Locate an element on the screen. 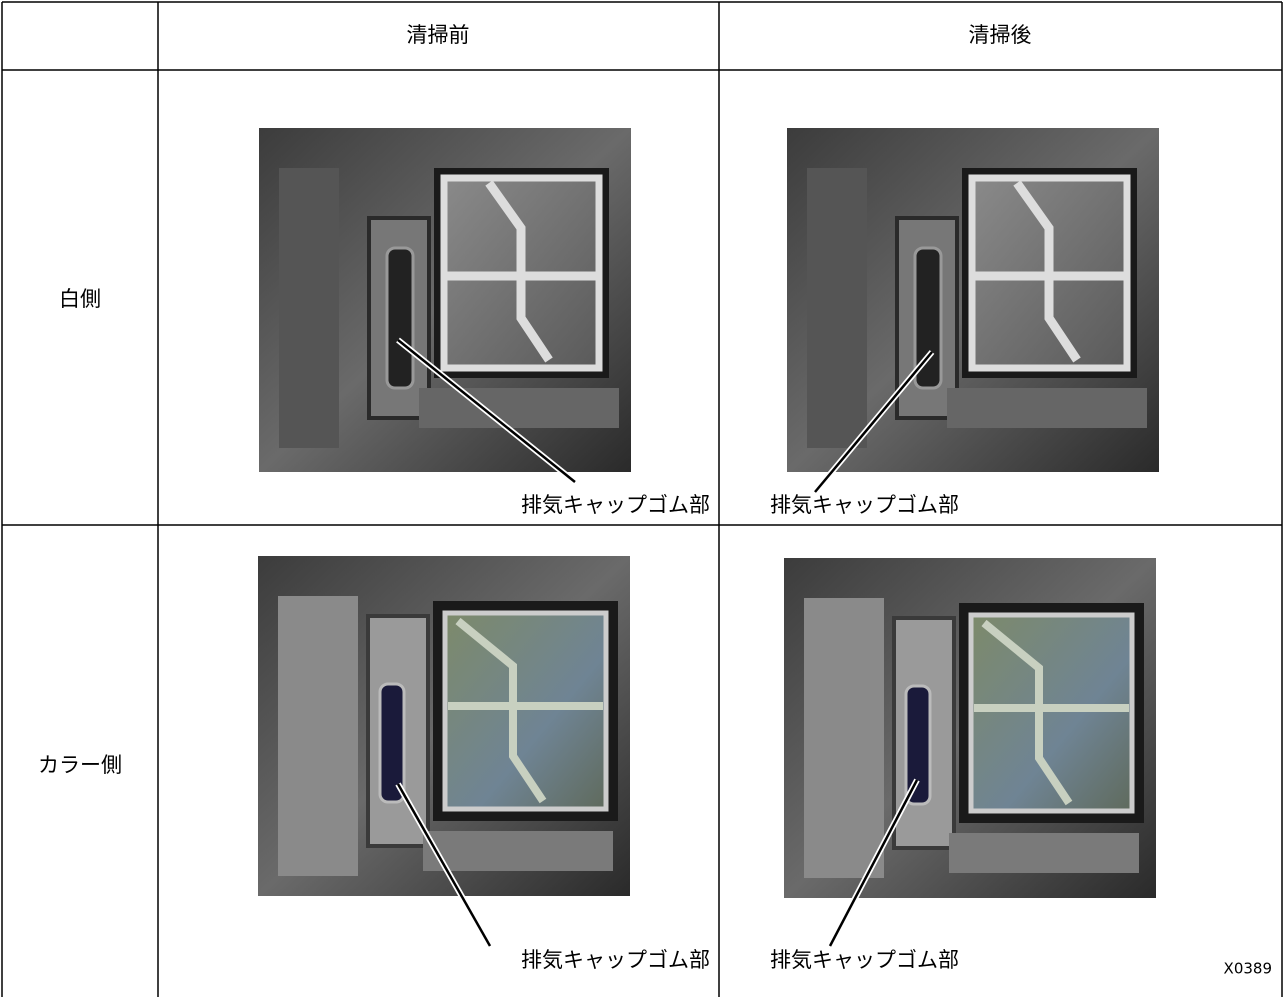 Image resolution: width=1284 pixels, height=997 pixels. column-header: 清掃前 is located at coordinates (438, 35).